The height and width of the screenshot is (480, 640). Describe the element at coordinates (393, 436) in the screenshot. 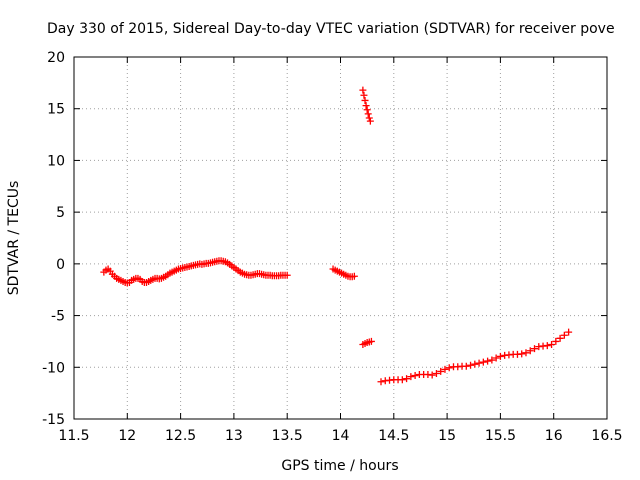

I see `x-tick-label: 14.5` at that location.